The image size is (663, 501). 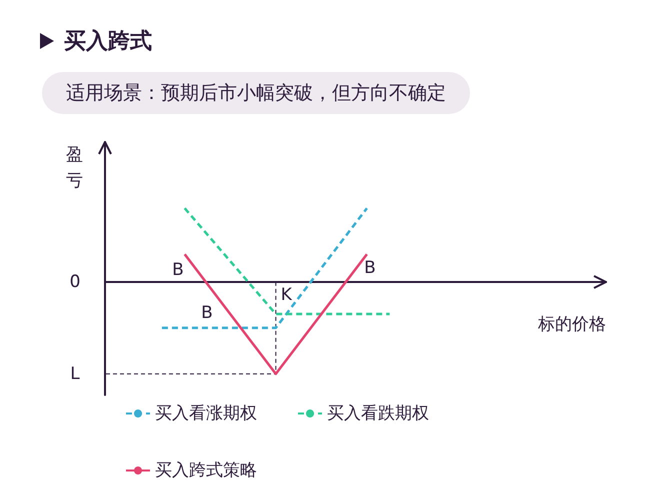 I want to click on x-axis-title: 标的价格, so click(x=571, y=324).